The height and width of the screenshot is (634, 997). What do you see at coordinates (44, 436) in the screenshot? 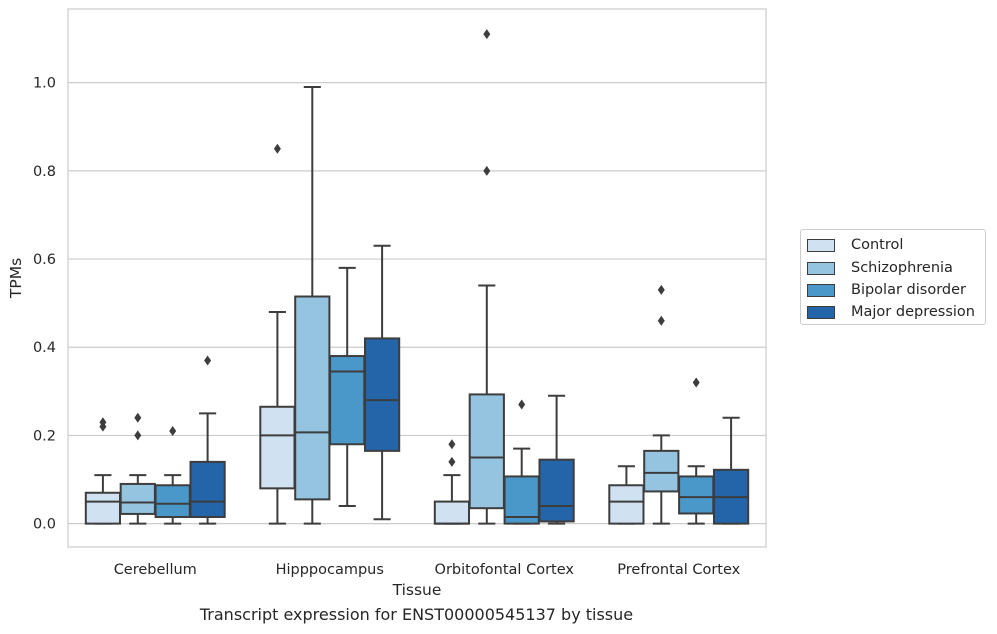
I see `y-tick-label: 0.2` at bounding box center [44, 436].